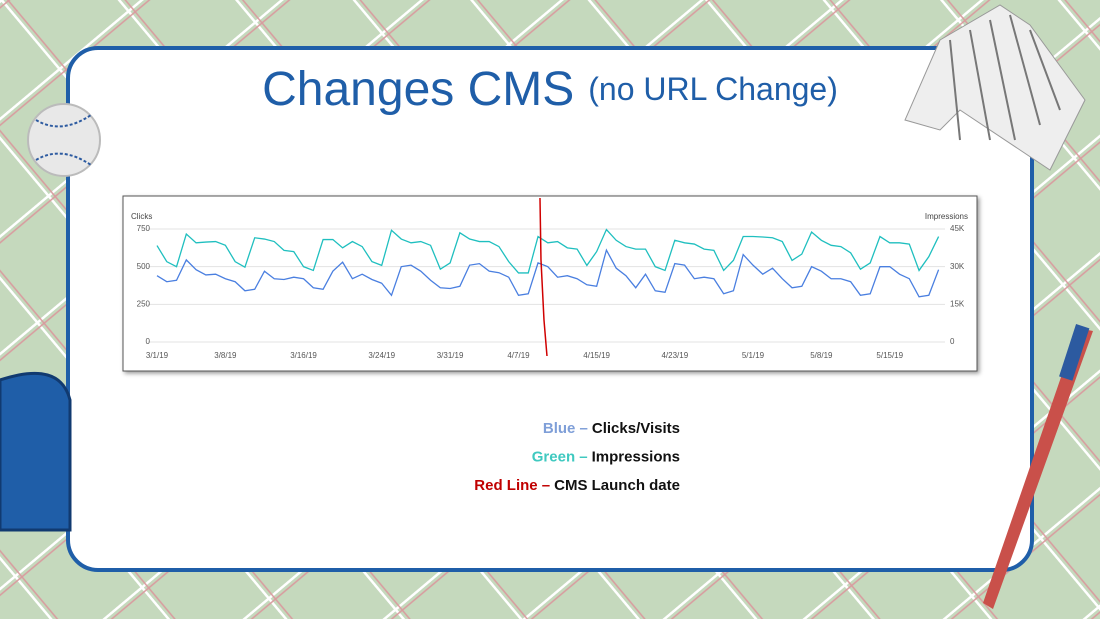  What do you see at coordinates (995, 87) in the screenshot?
I see `jersey` at bounding box center [995, 87].